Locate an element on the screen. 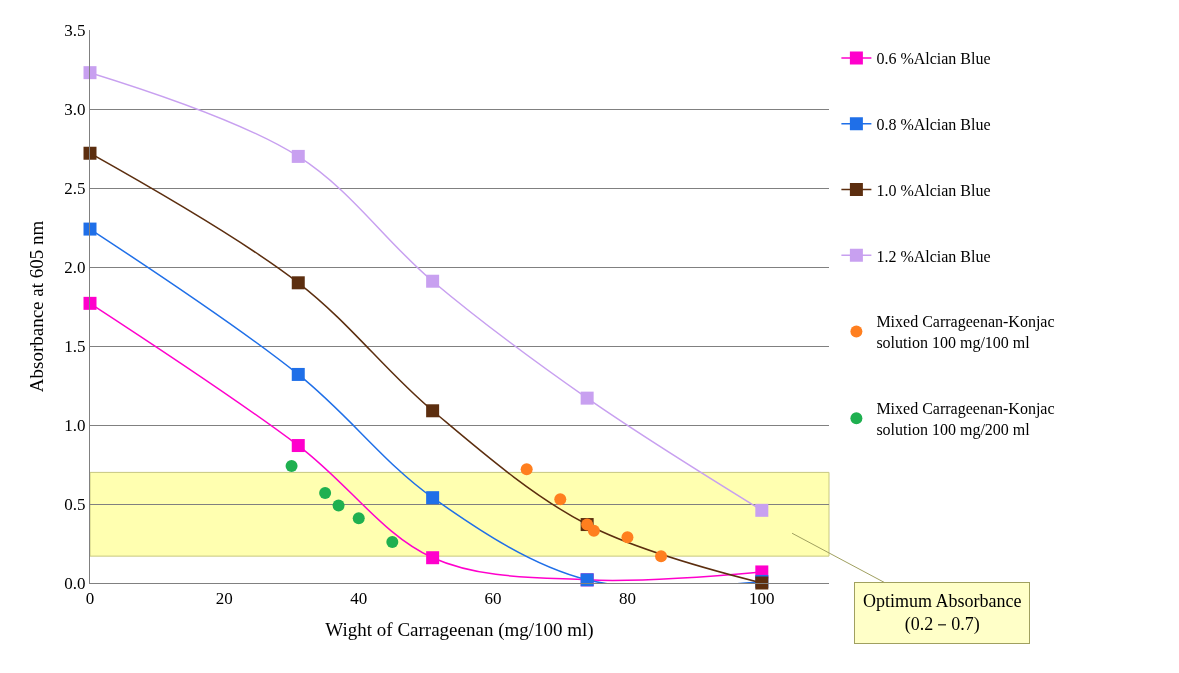  x-tick-label: 80 is located at coordinates (627, 599).